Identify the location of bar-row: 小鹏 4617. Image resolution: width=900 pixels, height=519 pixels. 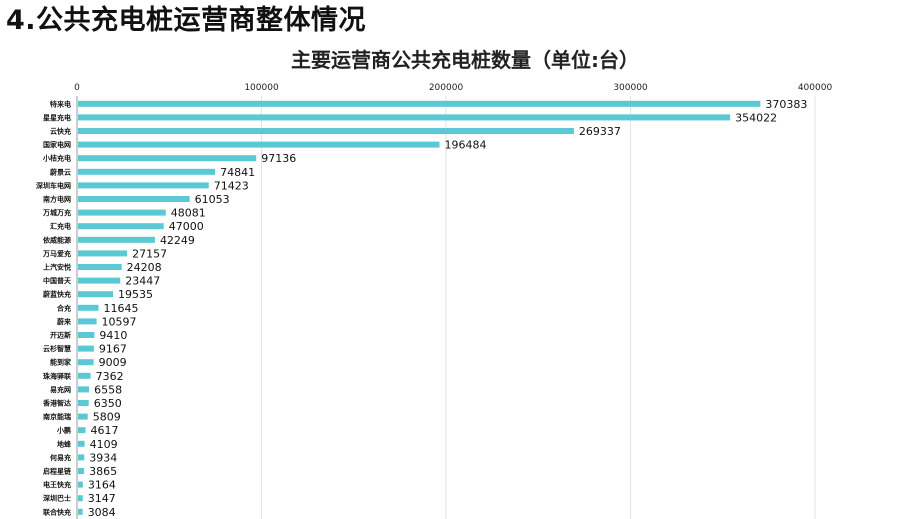
(87, 430).